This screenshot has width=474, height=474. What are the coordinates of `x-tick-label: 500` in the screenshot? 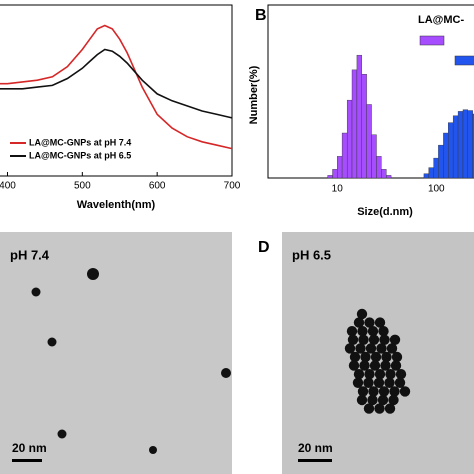 It's located at (82, 186).